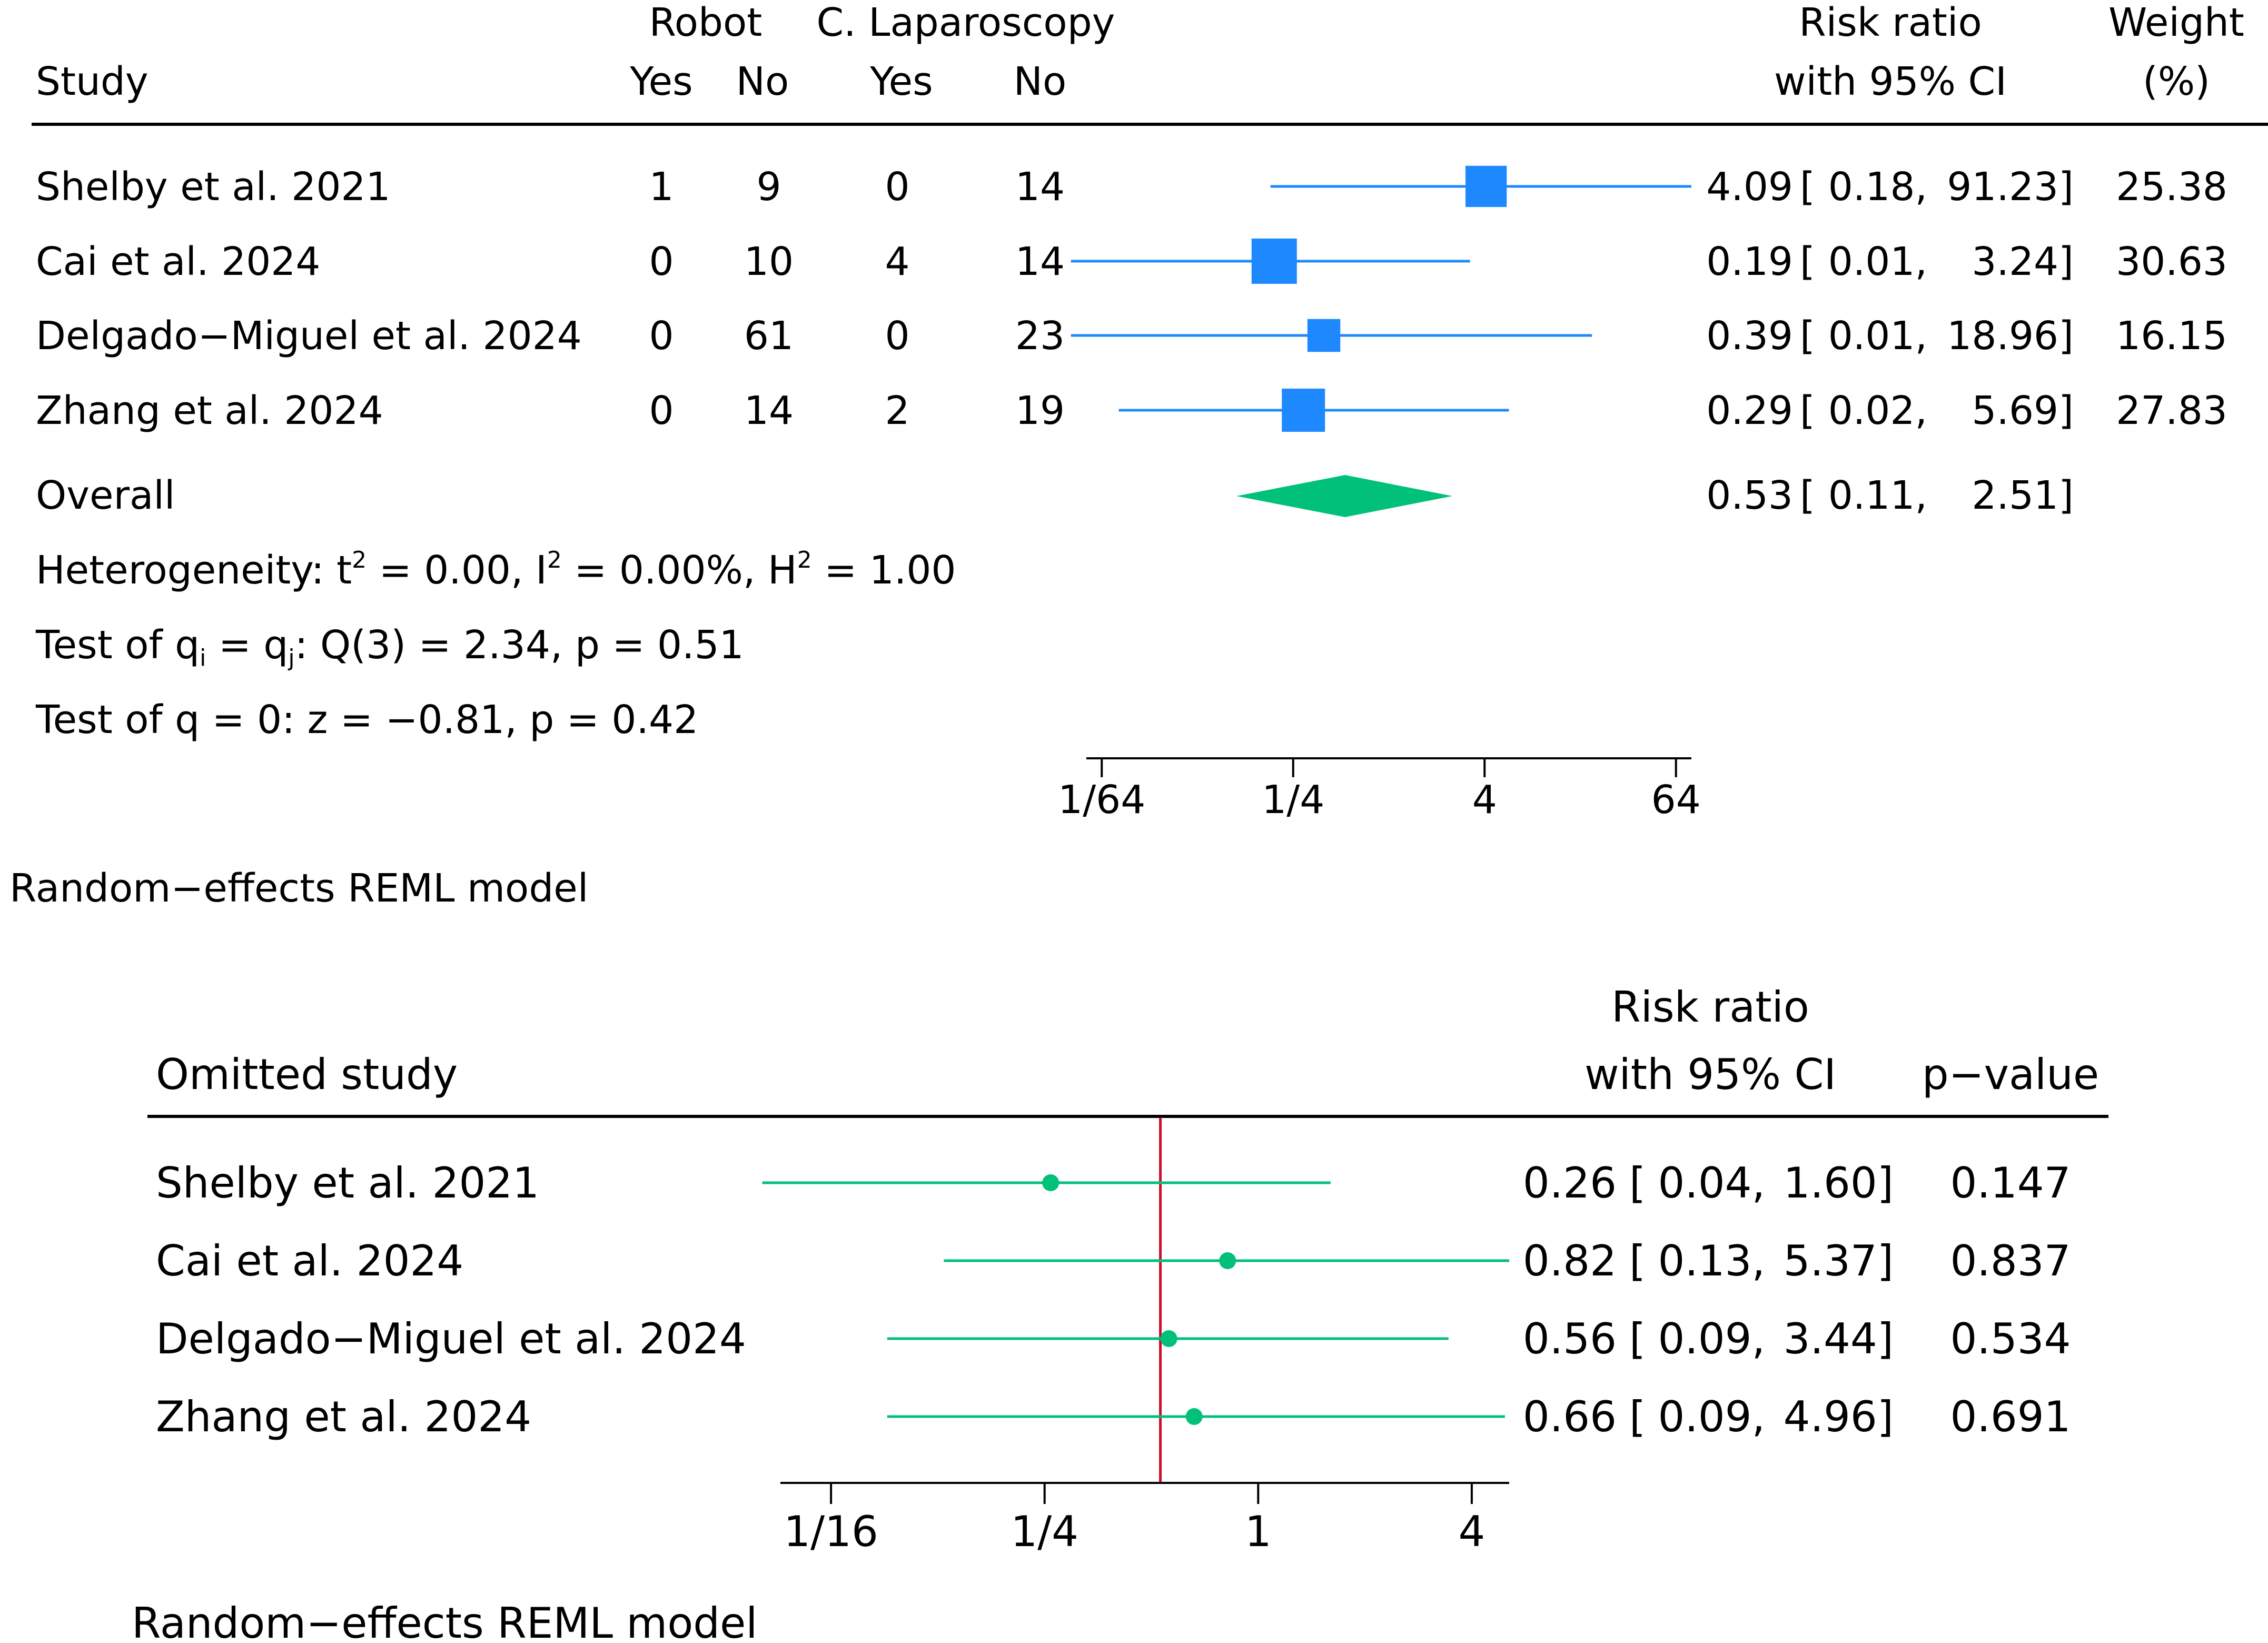 This screenshot has width=2268, height=1643. Describe the element at coordinates (451, 1338) in the screenshot. I see `omitted-study-name: Delgado−Miguel et al. 2024` at that location.